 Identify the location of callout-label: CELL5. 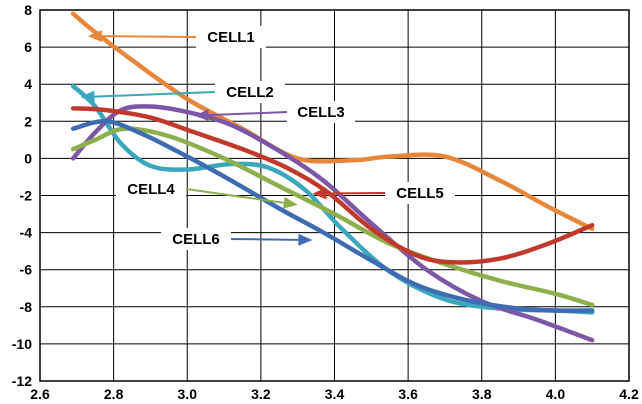
(420, 193).